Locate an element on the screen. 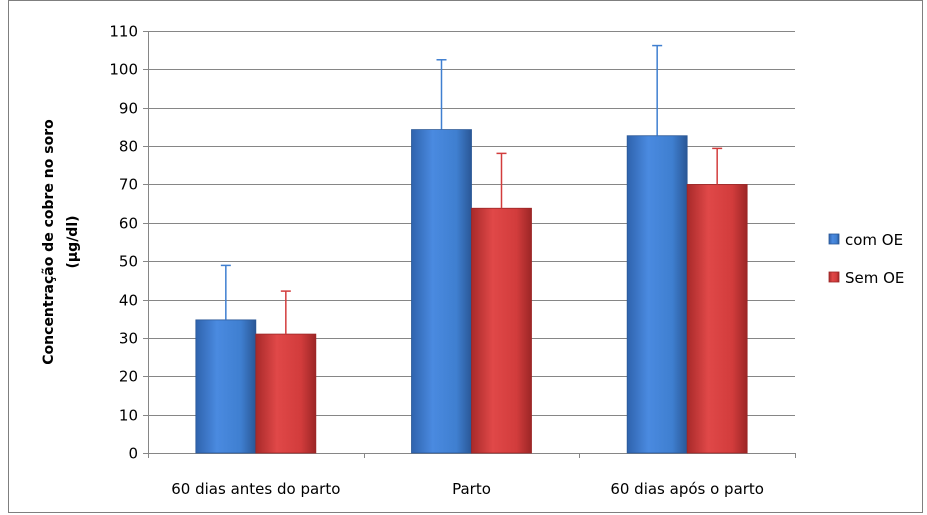  y-tick-label: 50 is located at coordinates (128, 262).